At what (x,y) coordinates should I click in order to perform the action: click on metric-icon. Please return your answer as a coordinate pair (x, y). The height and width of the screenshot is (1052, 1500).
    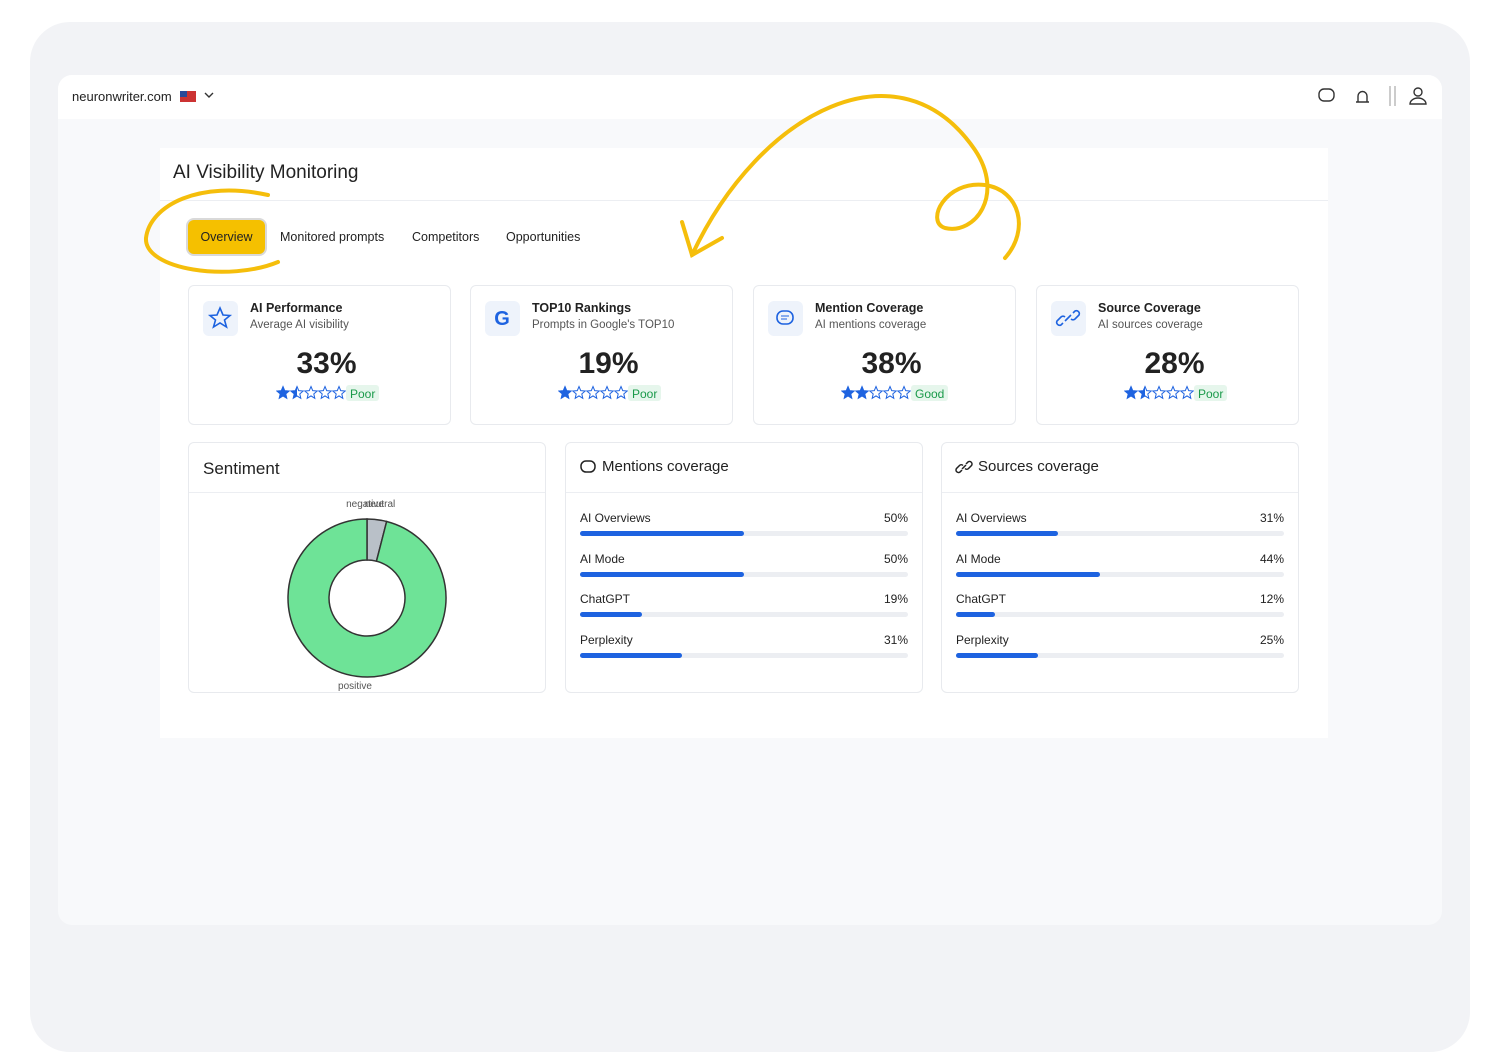
    Looking at the image, I should click on (220, 318).